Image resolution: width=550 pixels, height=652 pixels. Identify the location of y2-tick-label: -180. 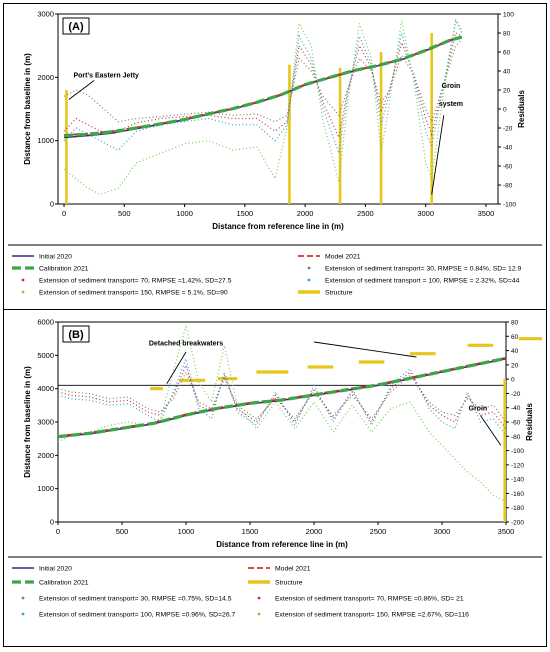
(517, 508).